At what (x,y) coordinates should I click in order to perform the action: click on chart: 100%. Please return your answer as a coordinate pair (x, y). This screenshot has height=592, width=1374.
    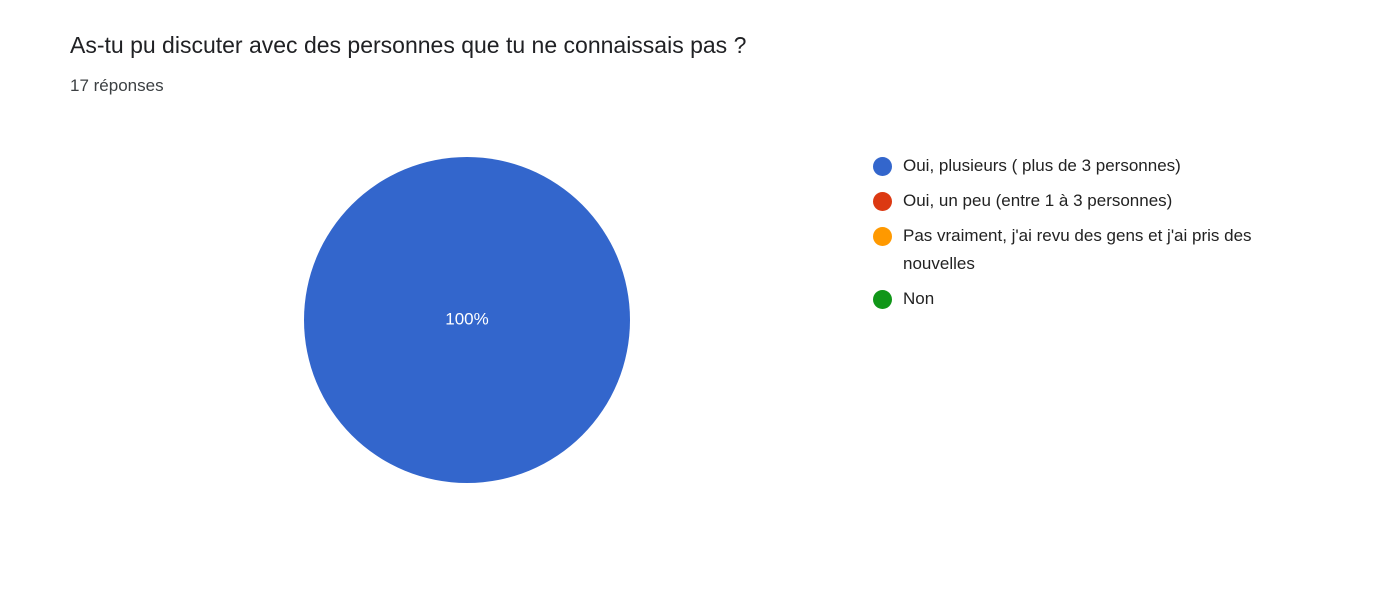
    Looking at the image, I should click on (467, 320).